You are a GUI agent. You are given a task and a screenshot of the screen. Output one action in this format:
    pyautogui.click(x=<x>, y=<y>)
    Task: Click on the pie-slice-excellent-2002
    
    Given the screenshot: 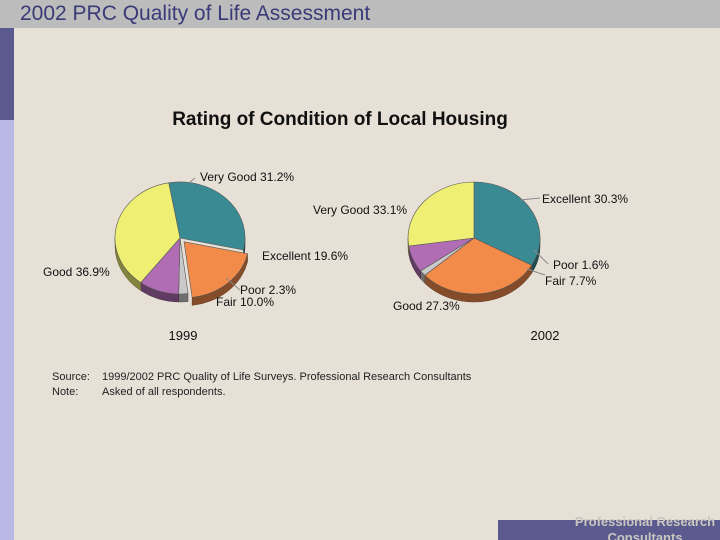 What is the action you would take?
    pyautogui.click(x=478, y=266)
    